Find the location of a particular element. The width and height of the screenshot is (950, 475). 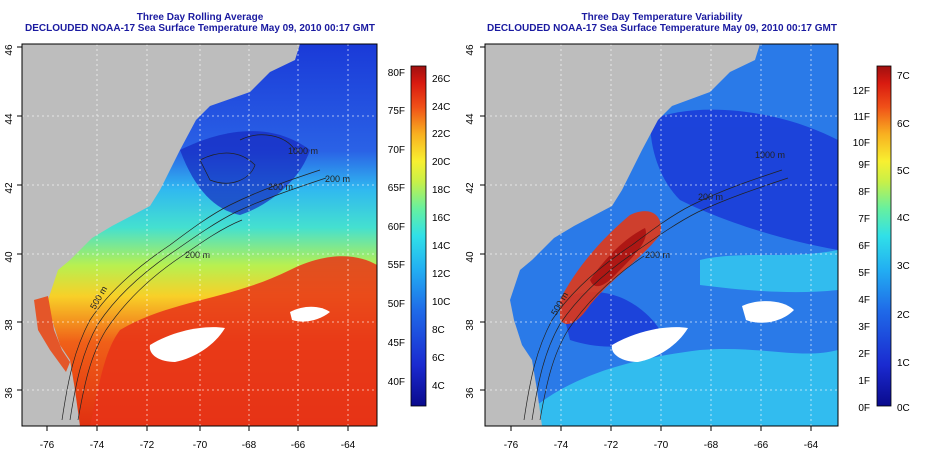

right-cb-c-label: 0C is located at coordinates (903, 408).